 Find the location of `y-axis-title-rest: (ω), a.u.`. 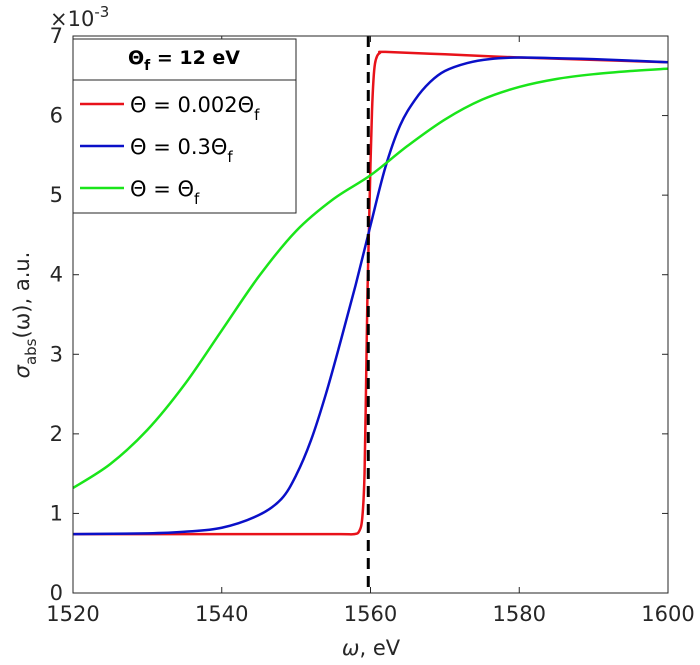

y-axis-title-rest: (ω), a.u. is located at coordinates (22, 295).